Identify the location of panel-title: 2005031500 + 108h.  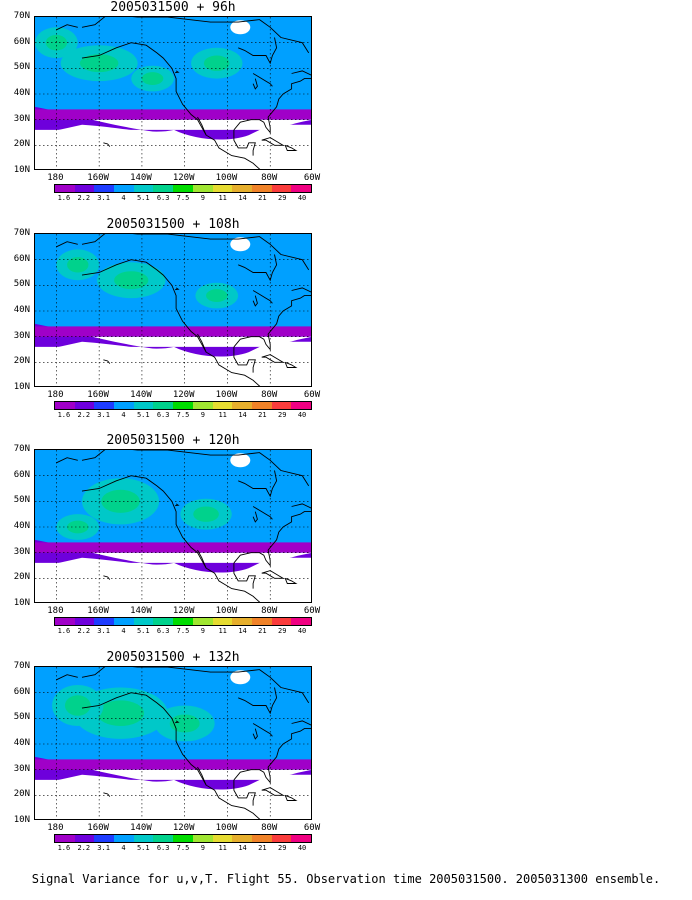
(173, 224).